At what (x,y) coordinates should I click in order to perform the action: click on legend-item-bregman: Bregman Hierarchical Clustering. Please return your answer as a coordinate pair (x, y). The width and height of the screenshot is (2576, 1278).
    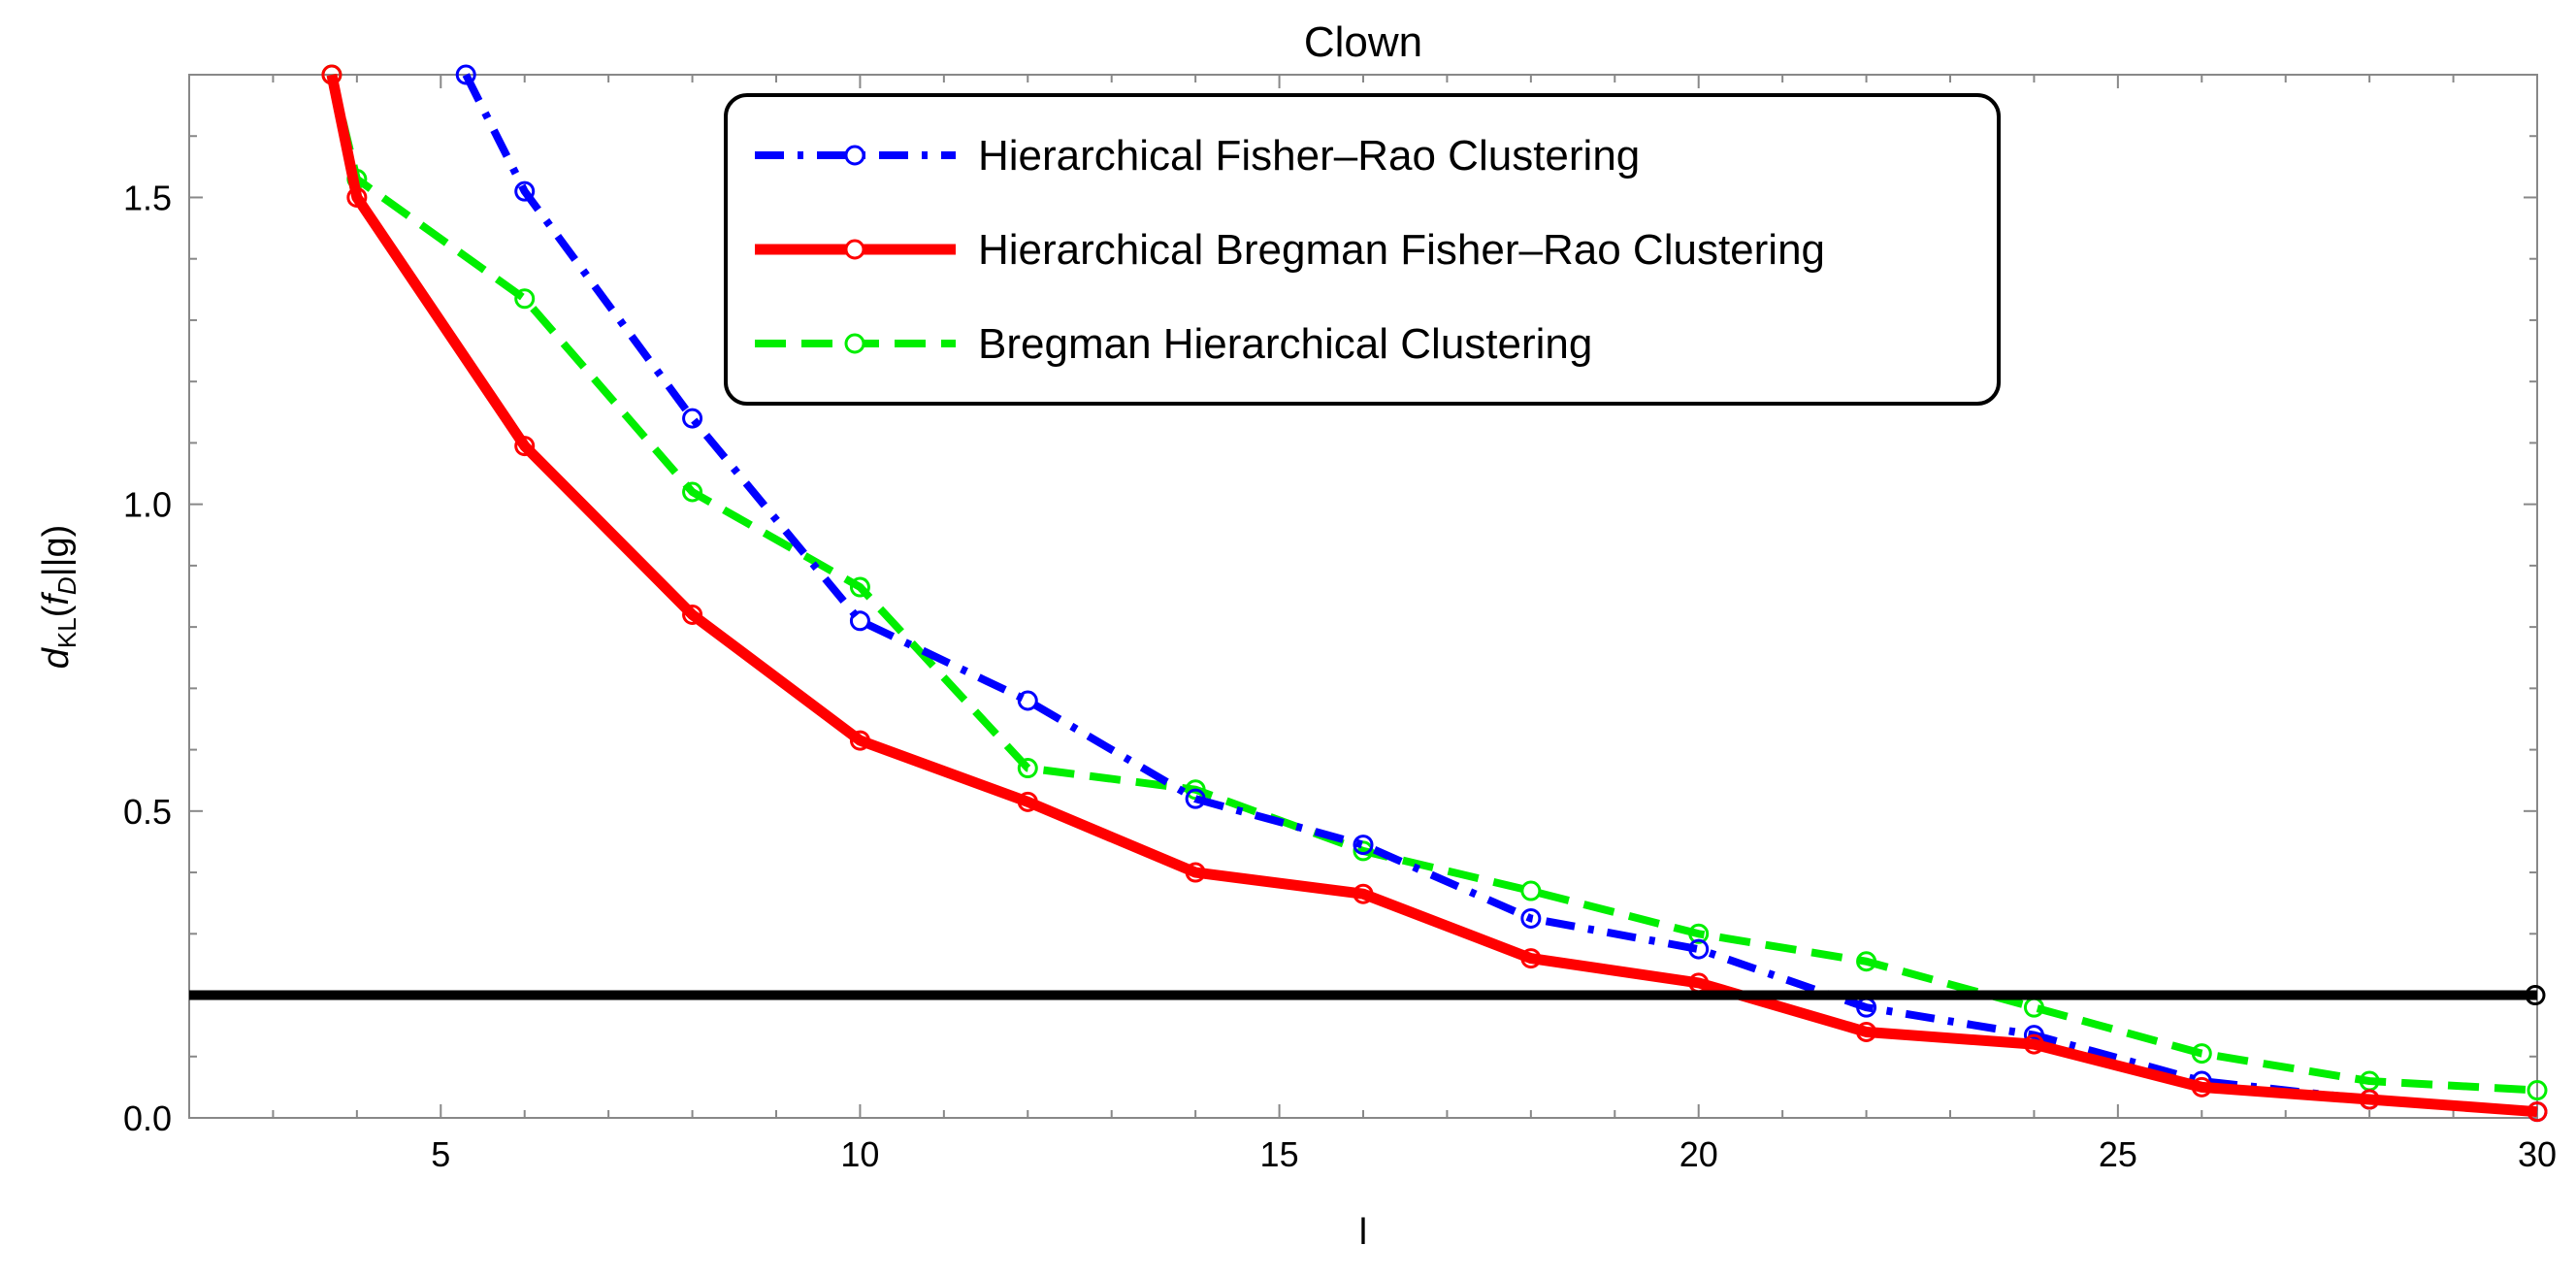
    Looking at the image, I should click on (1173, 344).